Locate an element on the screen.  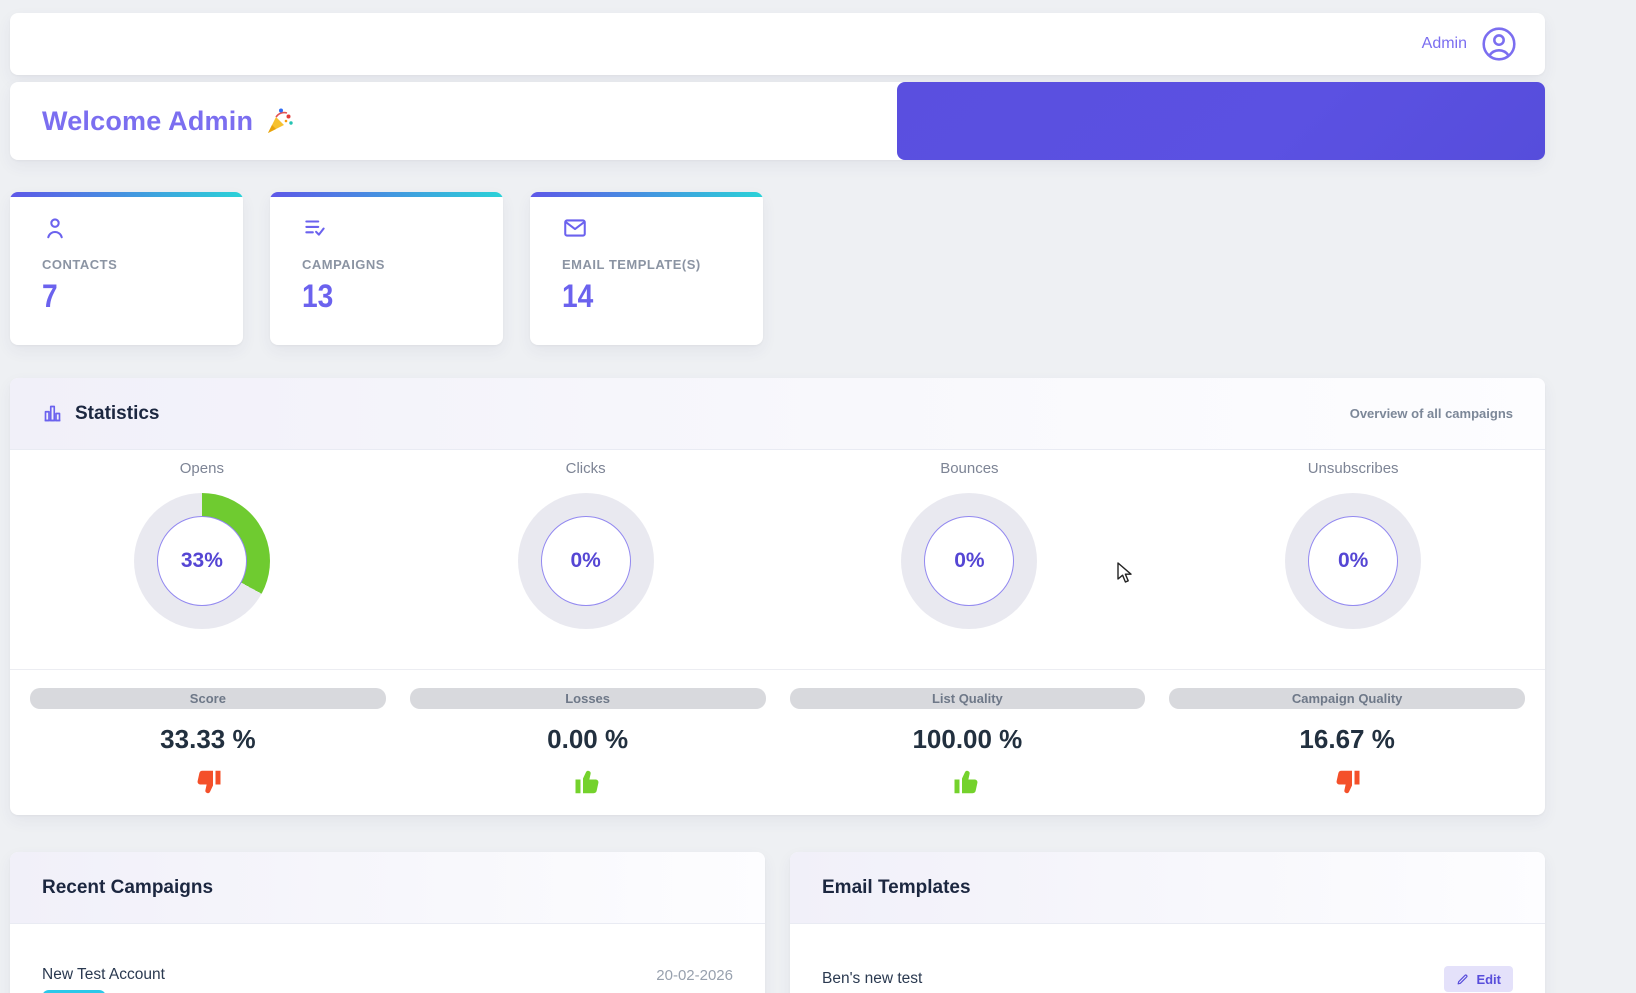
gauge-label: Opens is located at coordinates (201, 468).